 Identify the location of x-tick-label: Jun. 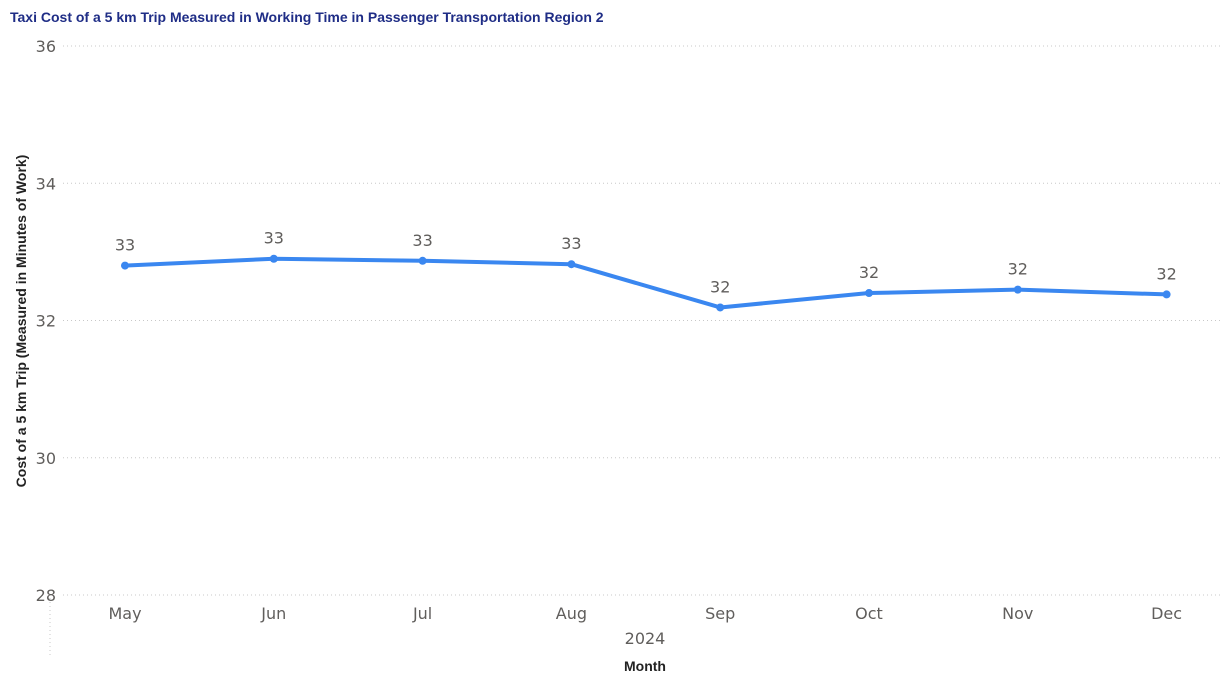
(273, 613).